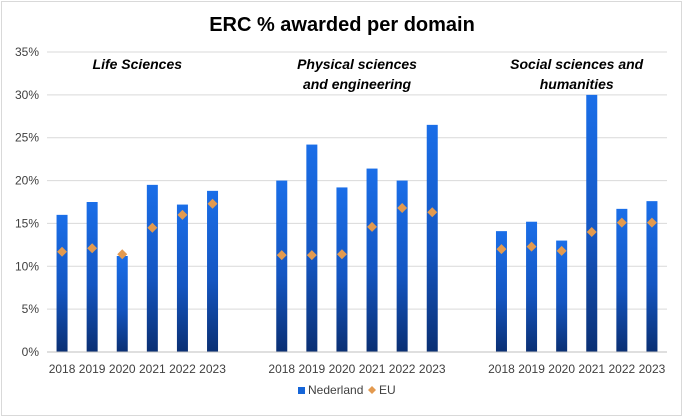 Image resolution: width=685 pixels, height=419 pixels. I want to click on legend-label-nederland: Nederland, so click(335, 390).